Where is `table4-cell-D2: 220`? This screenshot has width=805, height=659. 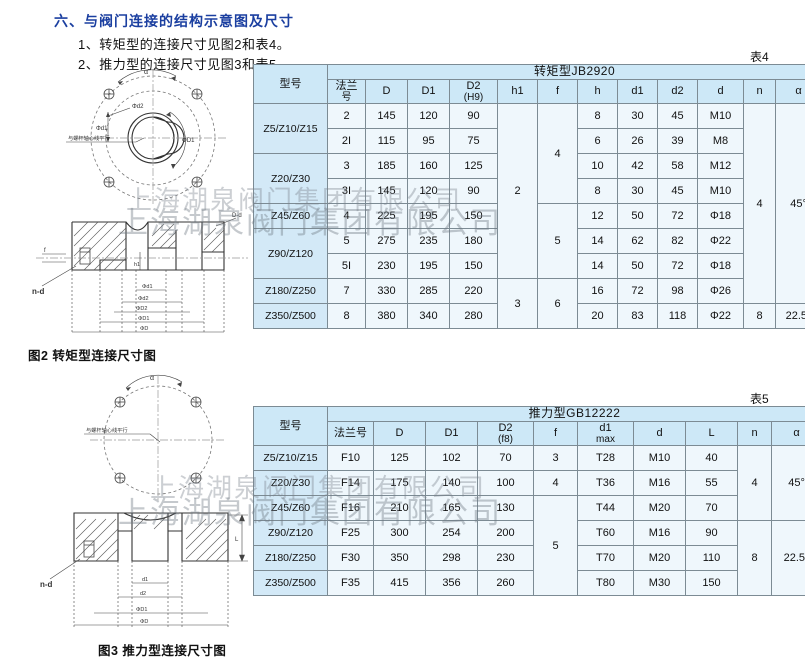
table4-cell-D2: 220 is located at coordinates (474, 291).